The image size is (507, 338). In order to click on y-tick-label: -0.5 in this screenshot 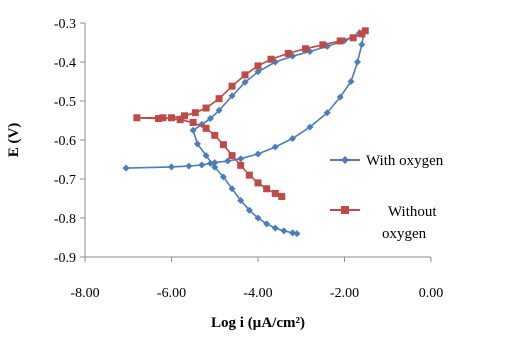, I will do `click(65, 102)`.